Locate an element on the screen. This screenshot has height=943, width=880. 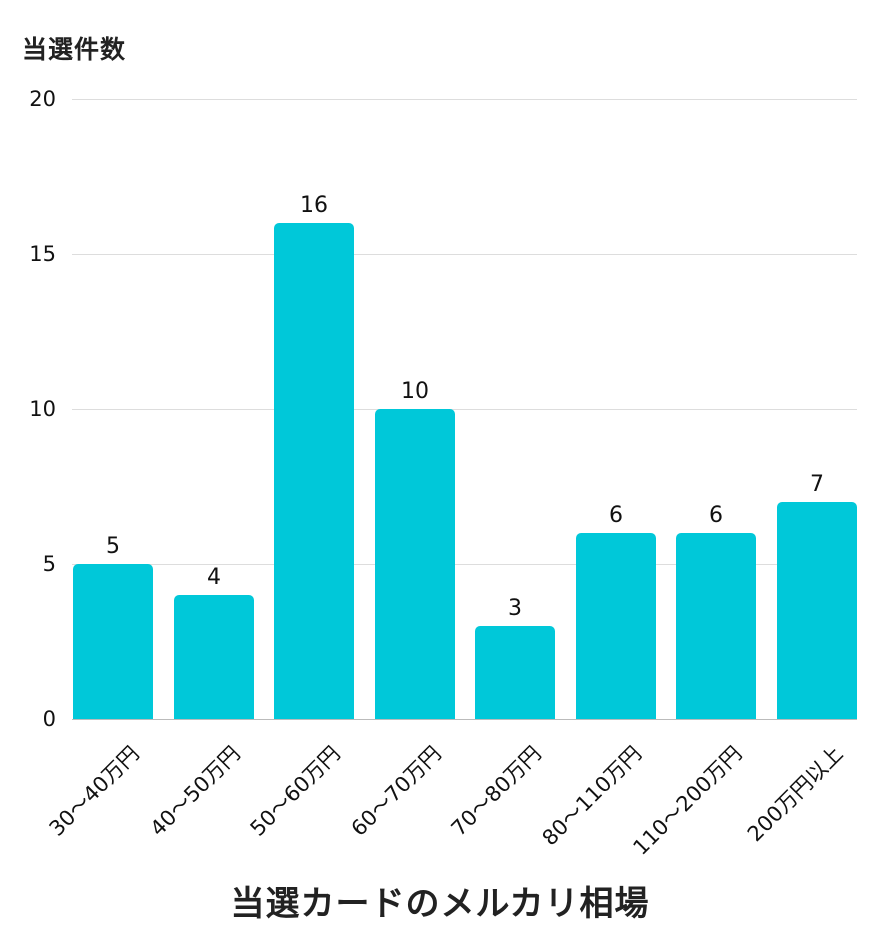
y-tick: 0 is located at coordinates (49, 719).